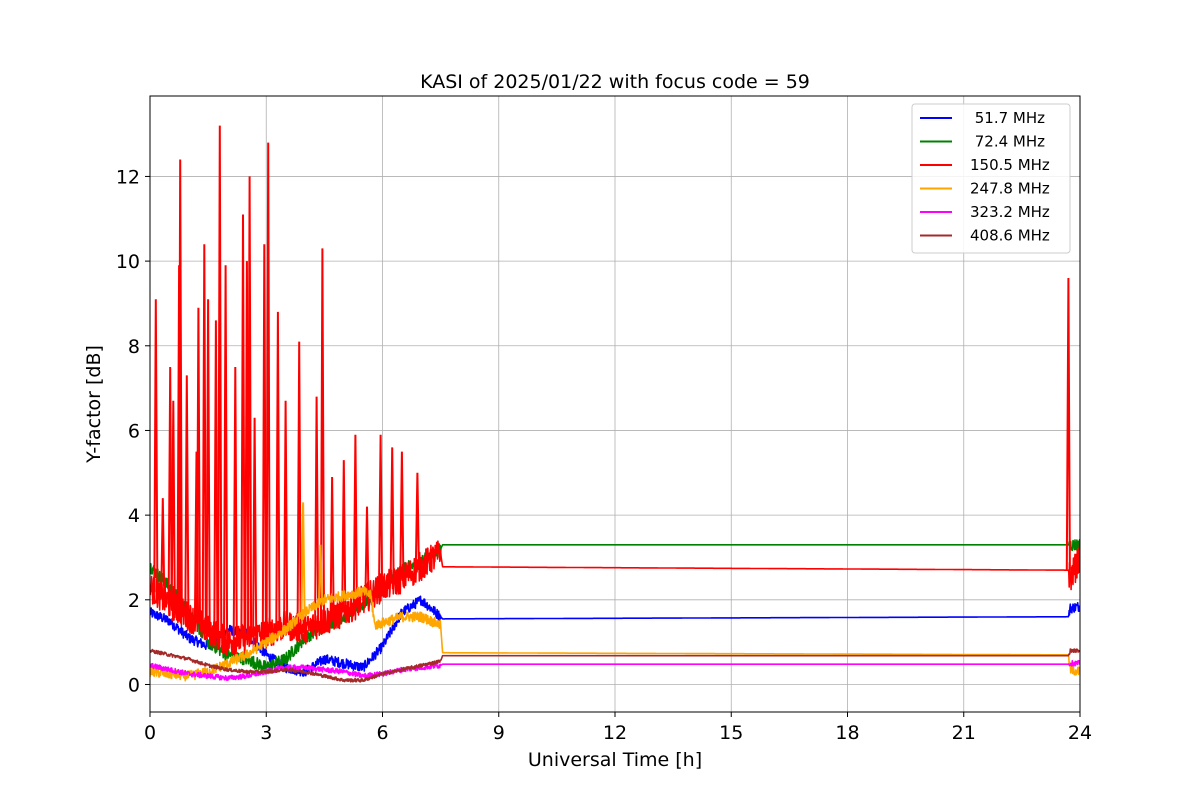 Image resolution: width=1200 pixels, height=800 pixels. Describe the element at coordinates (499, 733) in the screenshot. I see `x-tick-label: 9` at that location.